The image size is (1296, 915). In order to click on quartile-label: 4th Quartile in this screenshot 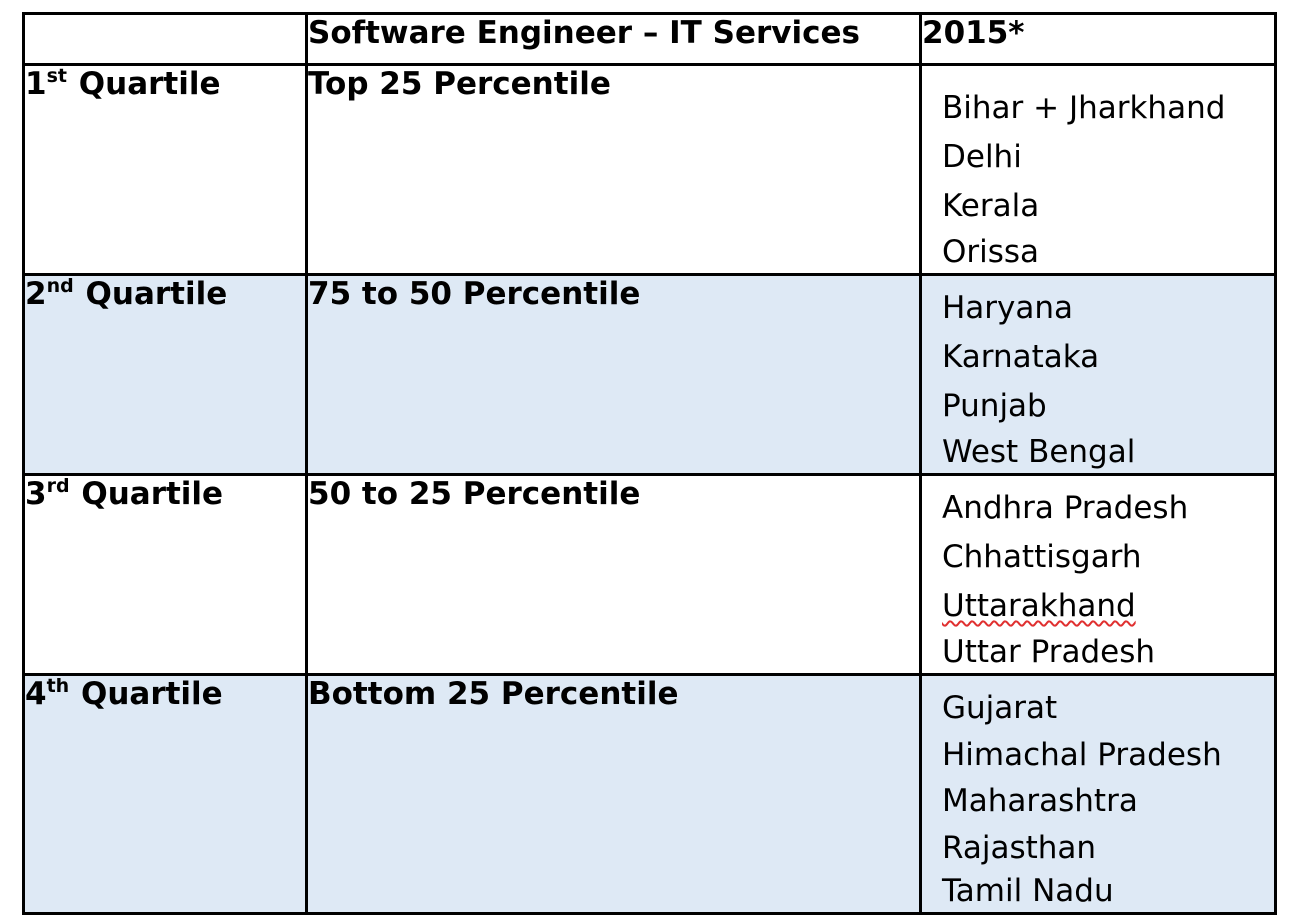, I will do `click(165, 794)`.